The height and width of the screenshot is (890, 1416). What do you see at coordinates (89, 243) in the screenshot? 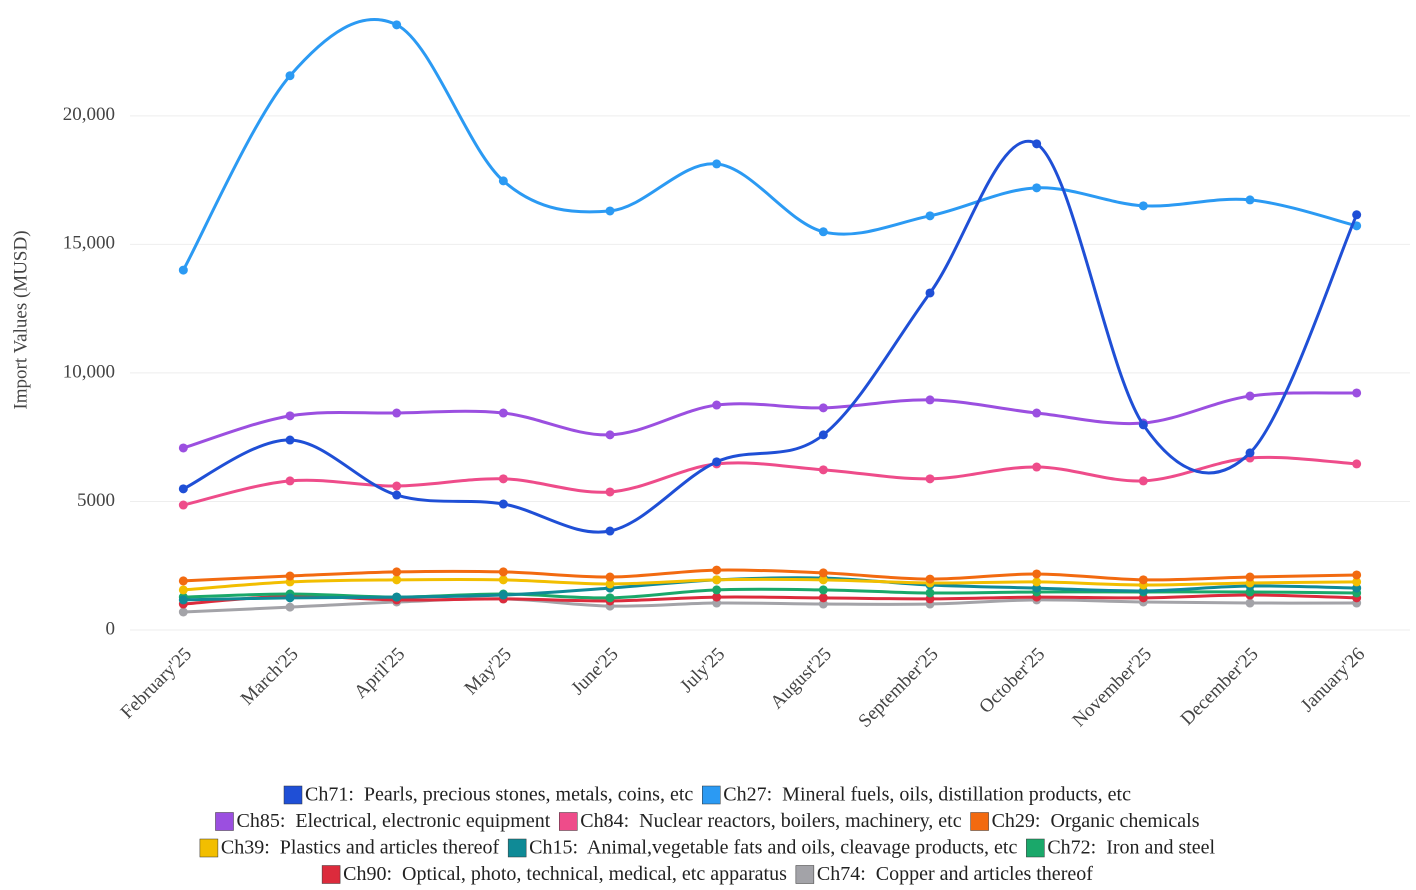
I see `y-tick-label: 15,000` at bounding box center [89, 243].